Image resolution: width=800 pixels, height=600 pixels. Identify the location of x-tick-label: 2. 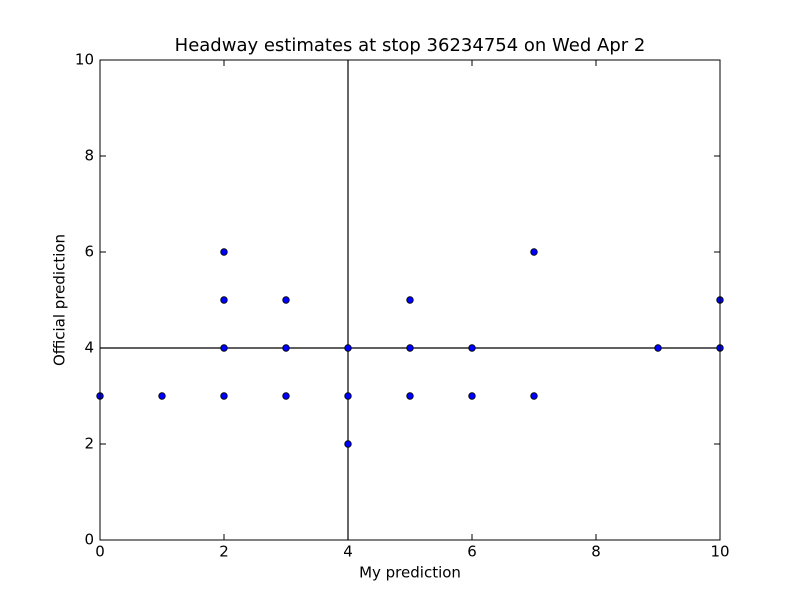
(224, 552).